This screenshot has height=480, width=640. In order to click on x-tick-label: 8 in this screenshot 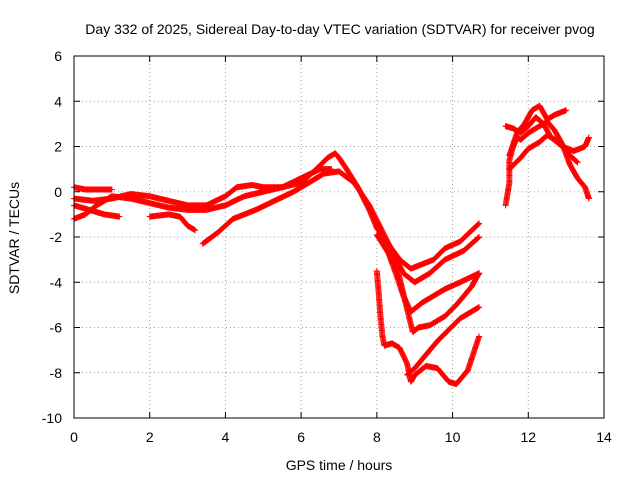, I will do `click(377, 437)`.